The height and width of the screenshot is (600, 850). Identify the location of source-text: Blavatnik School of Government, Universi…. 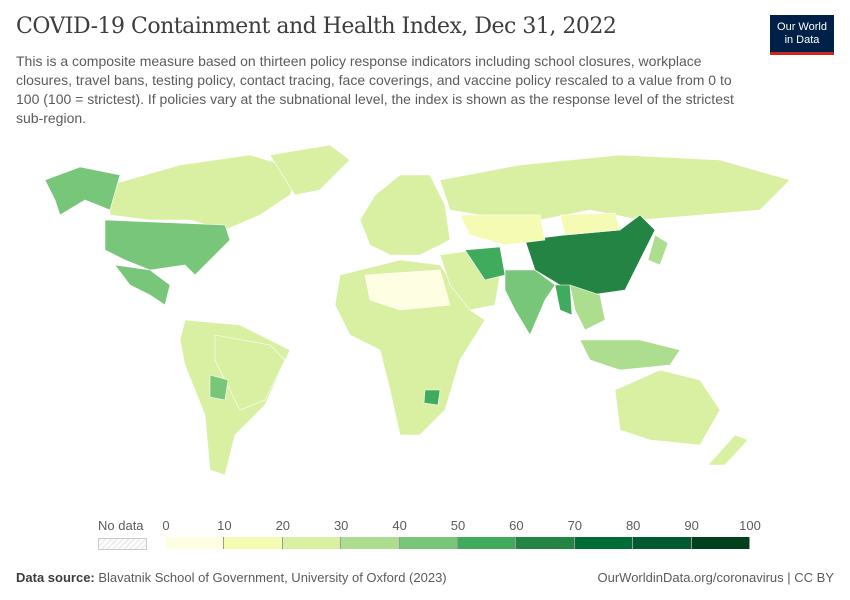
(272, 577).